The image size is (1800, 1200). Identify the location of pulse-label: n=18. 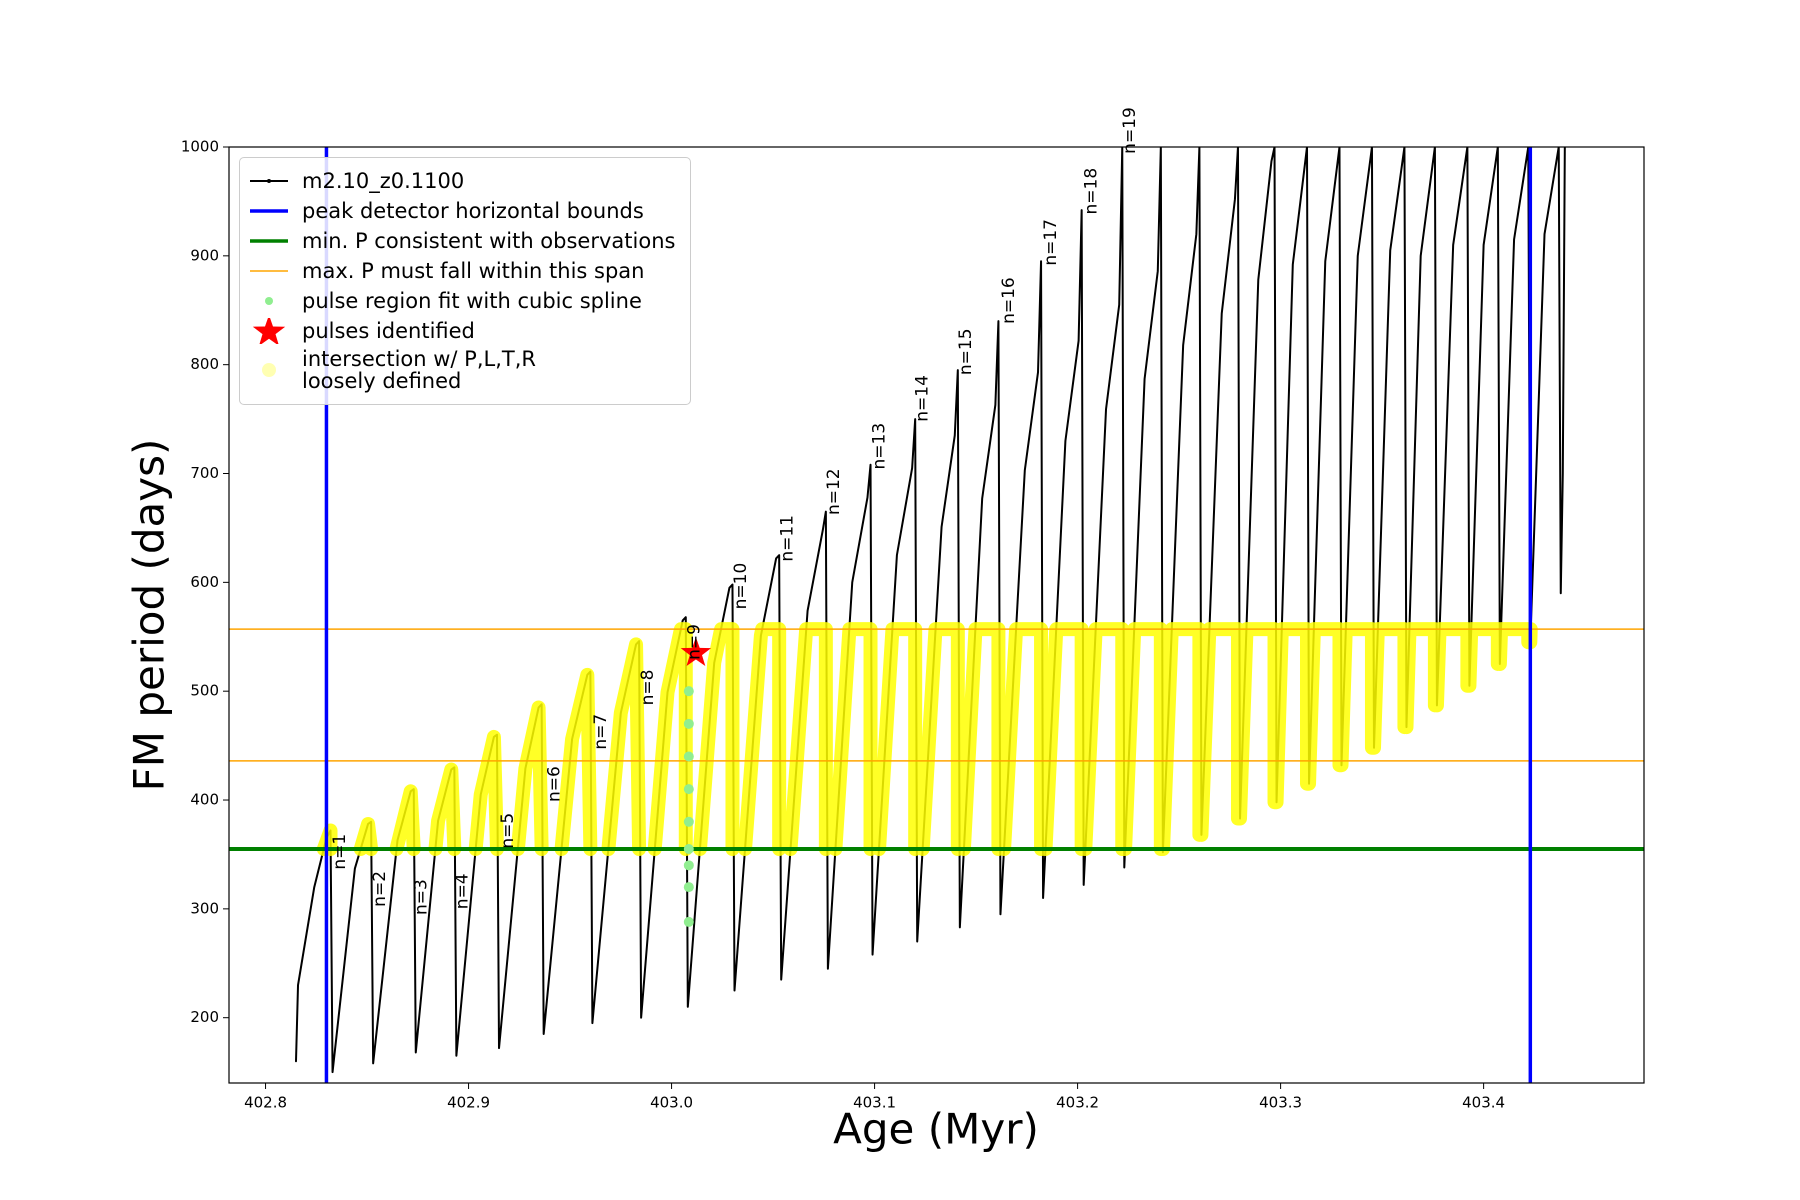
(1092, 191).